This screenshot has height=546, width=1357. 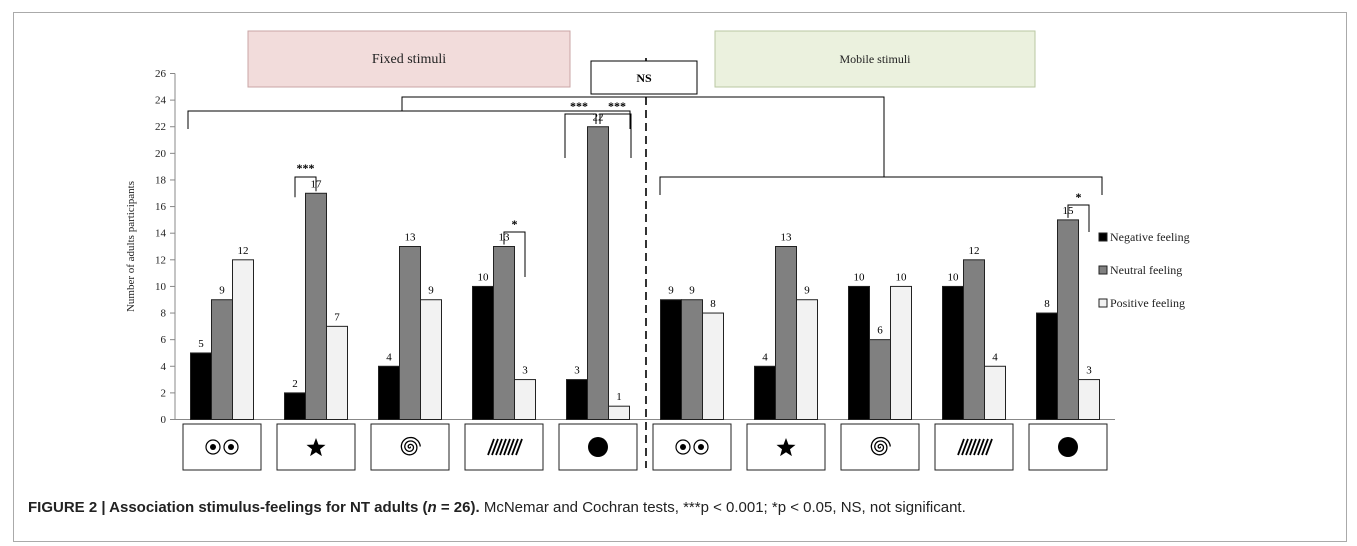 I want to click on legend-label: Neutral feeling, so click(x=1146, y=270).